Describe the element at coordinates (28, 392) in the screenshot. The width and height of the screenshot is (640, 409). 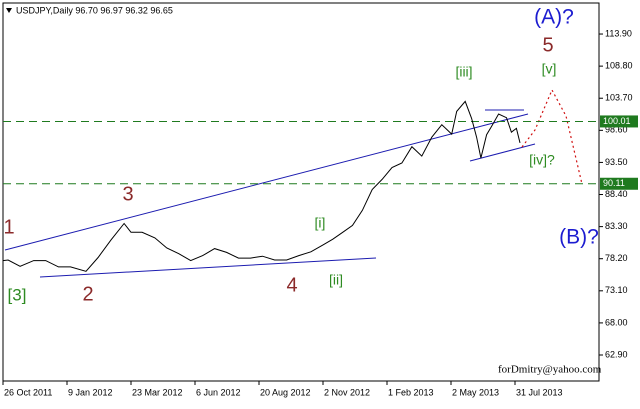
I see `x-tick-label: 26 Oct 2011` at that location.